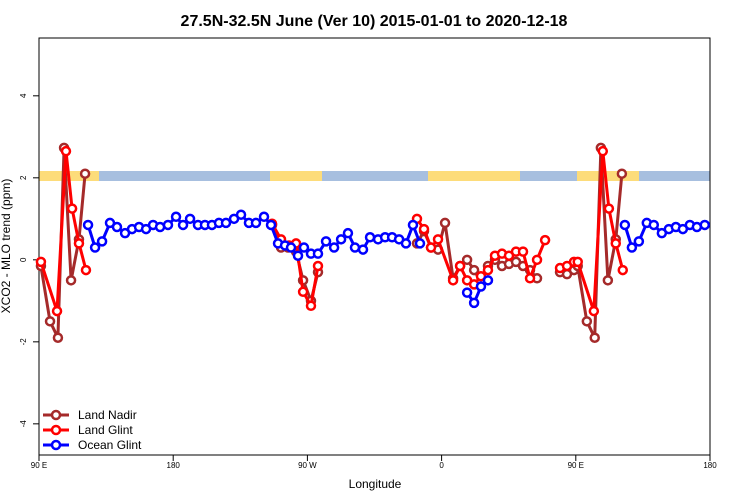 This screenshot has width=750, height=500. I want to click on x-tick-label: 90 W, so click(307, 465).